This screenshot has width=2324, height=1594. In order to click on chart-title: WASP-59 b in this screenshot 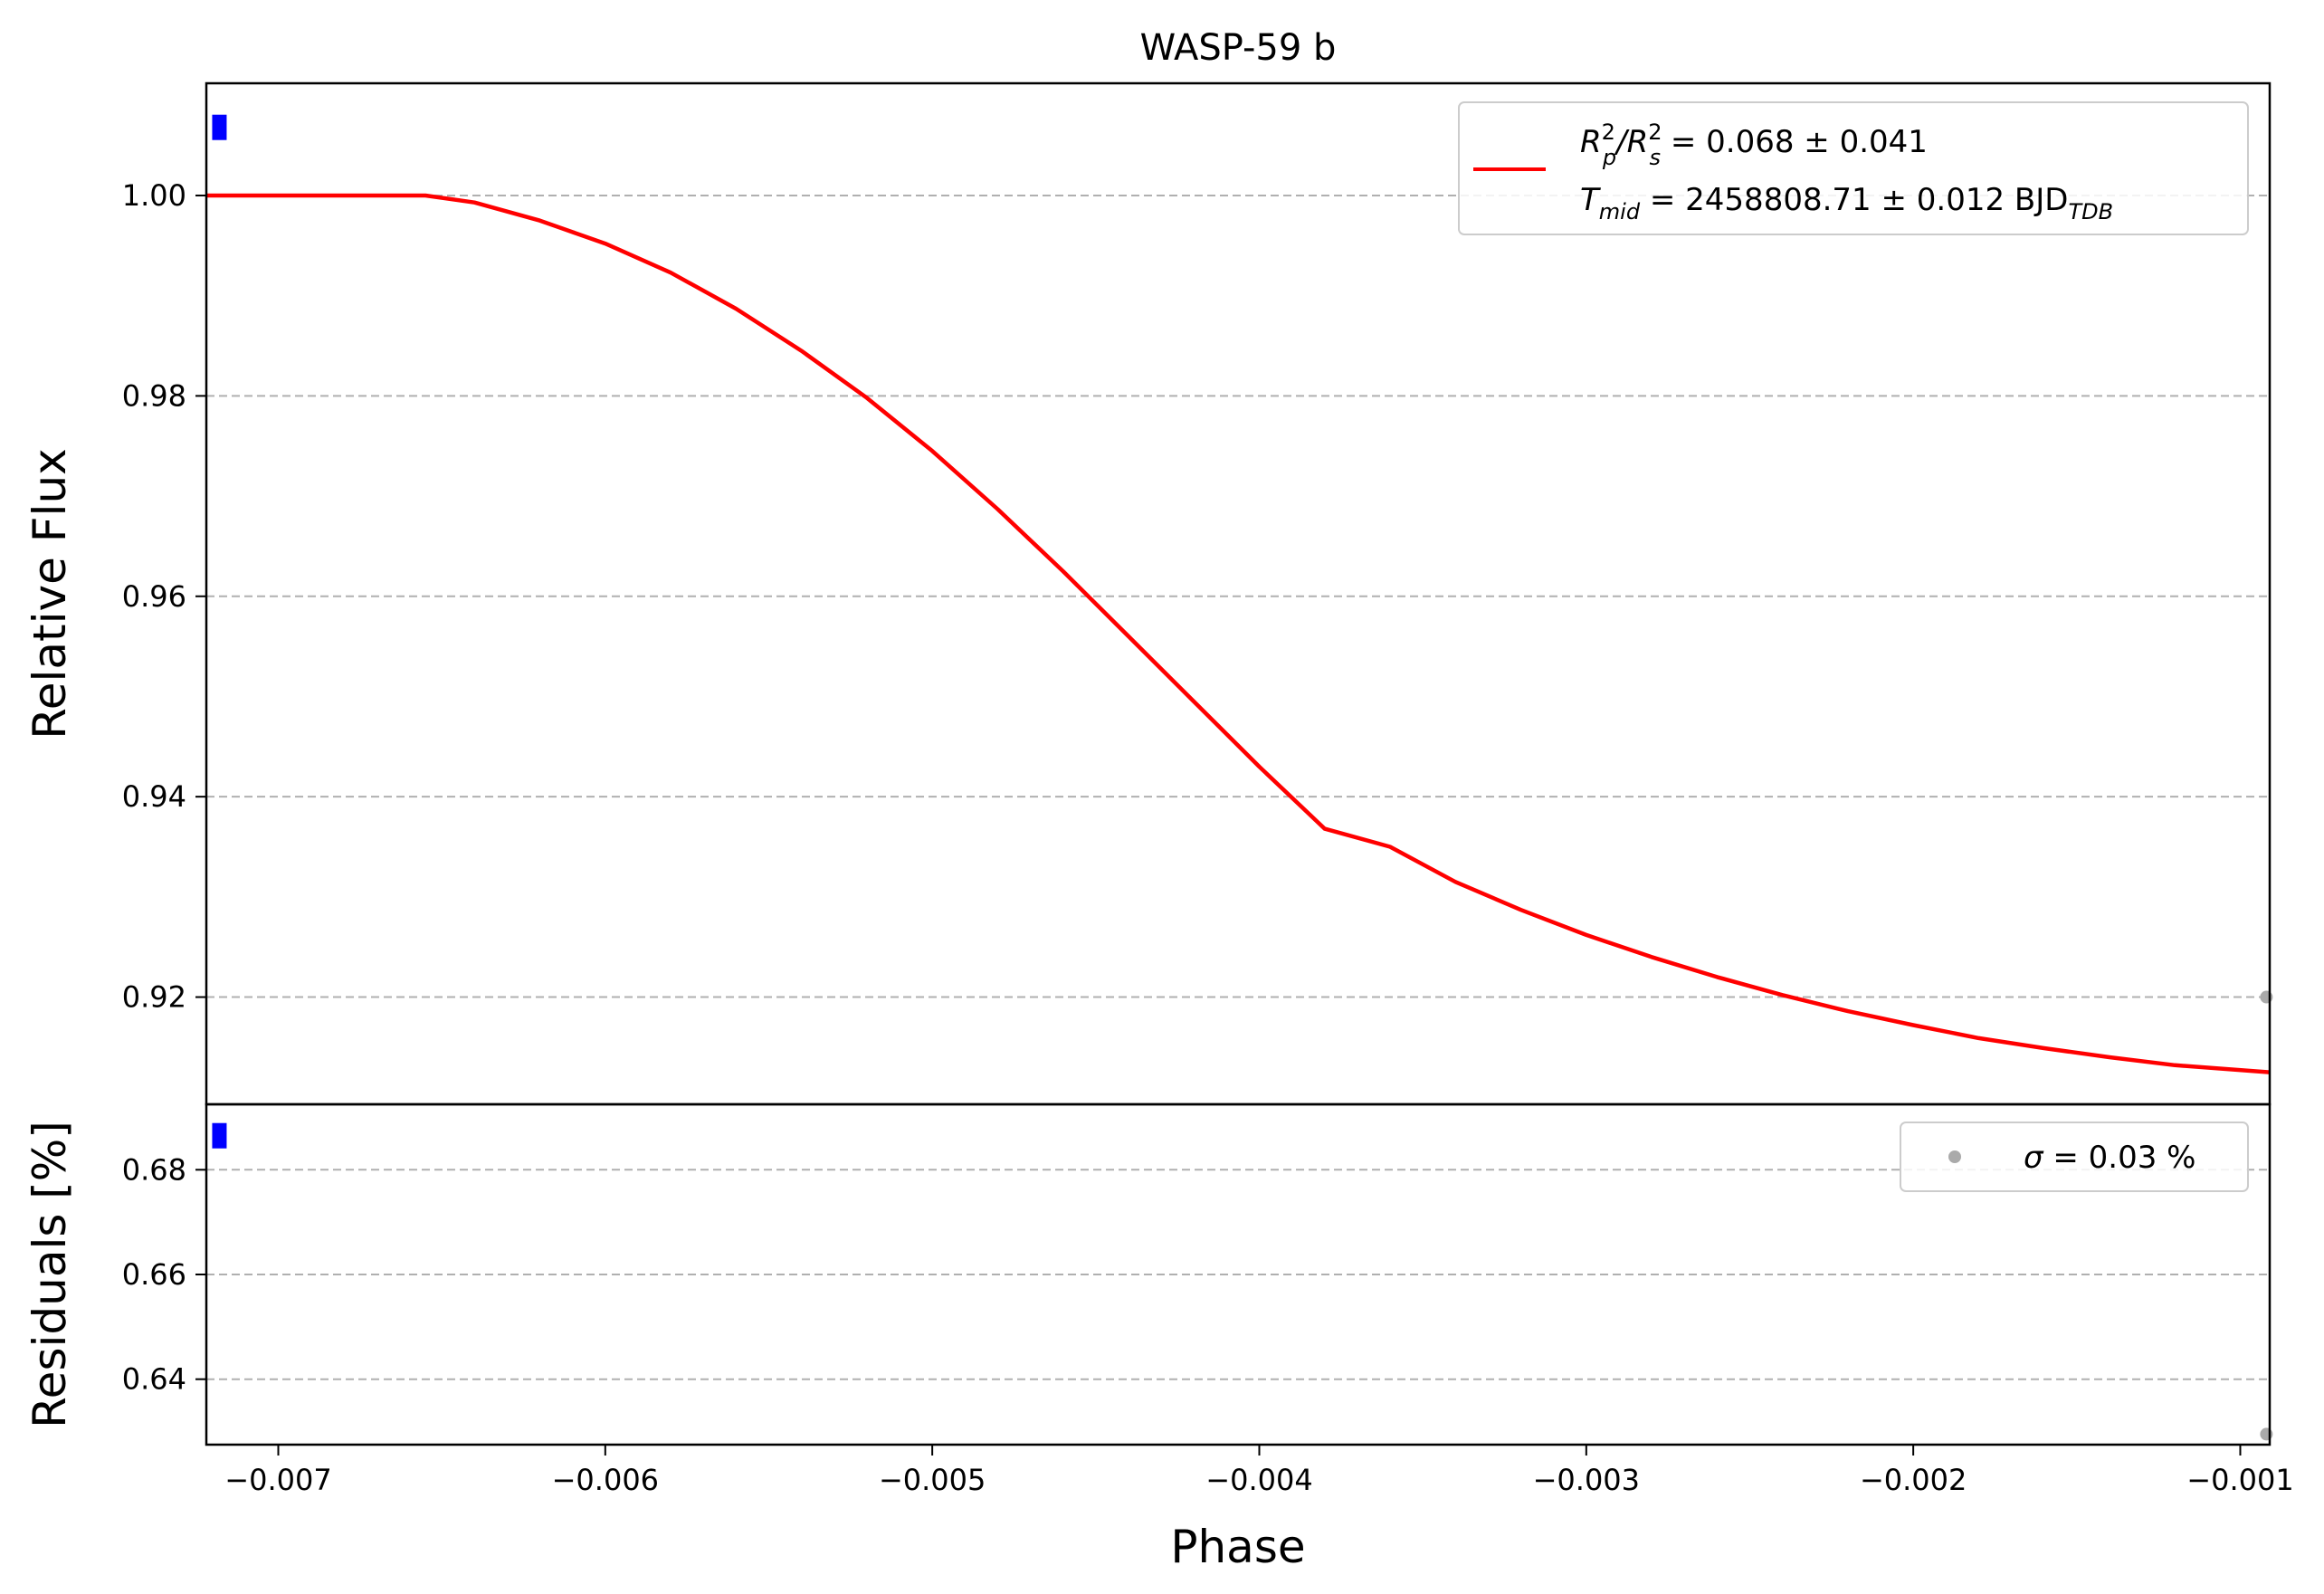, I will do `click(1239, 48)`.